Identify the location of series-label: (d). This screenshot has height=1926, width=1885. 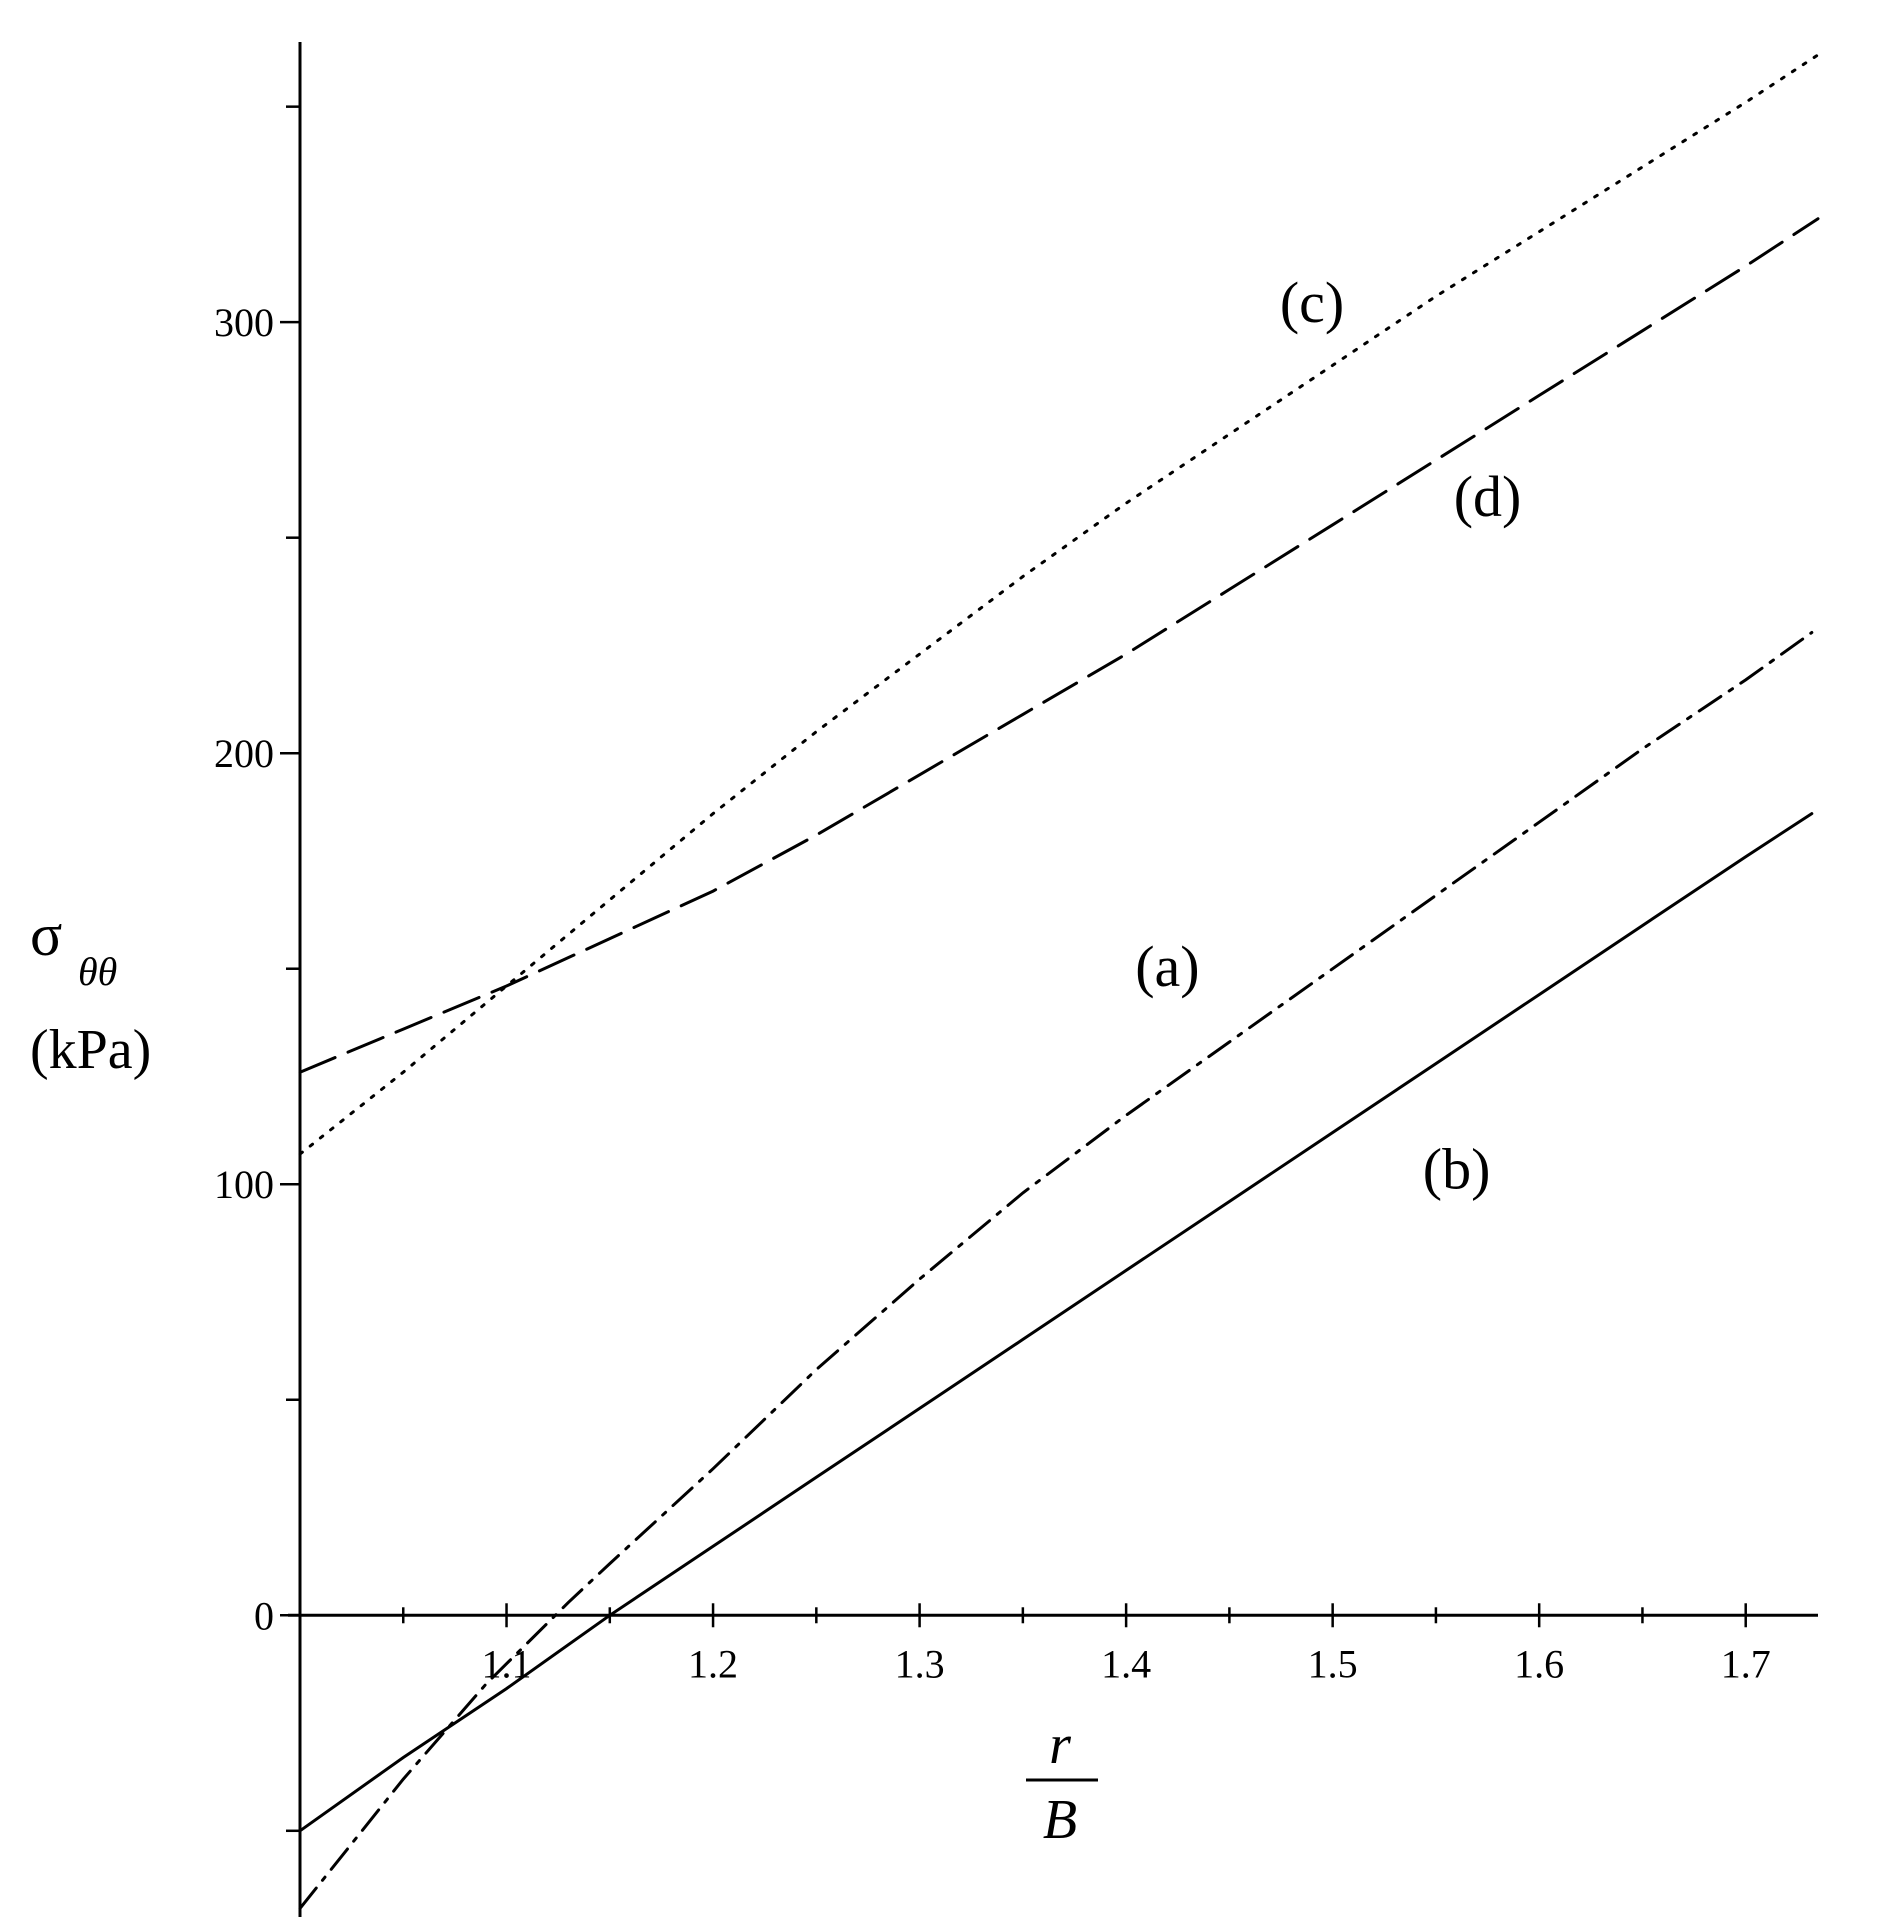
(1488, 496).